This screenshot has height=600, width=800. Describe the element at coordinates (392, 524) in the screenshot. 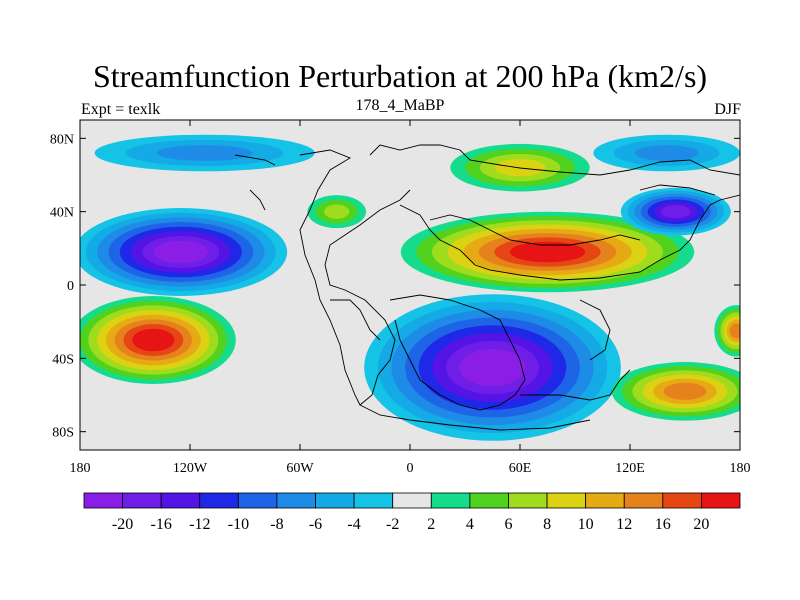

I see `colorbar-label: -2` at that location.